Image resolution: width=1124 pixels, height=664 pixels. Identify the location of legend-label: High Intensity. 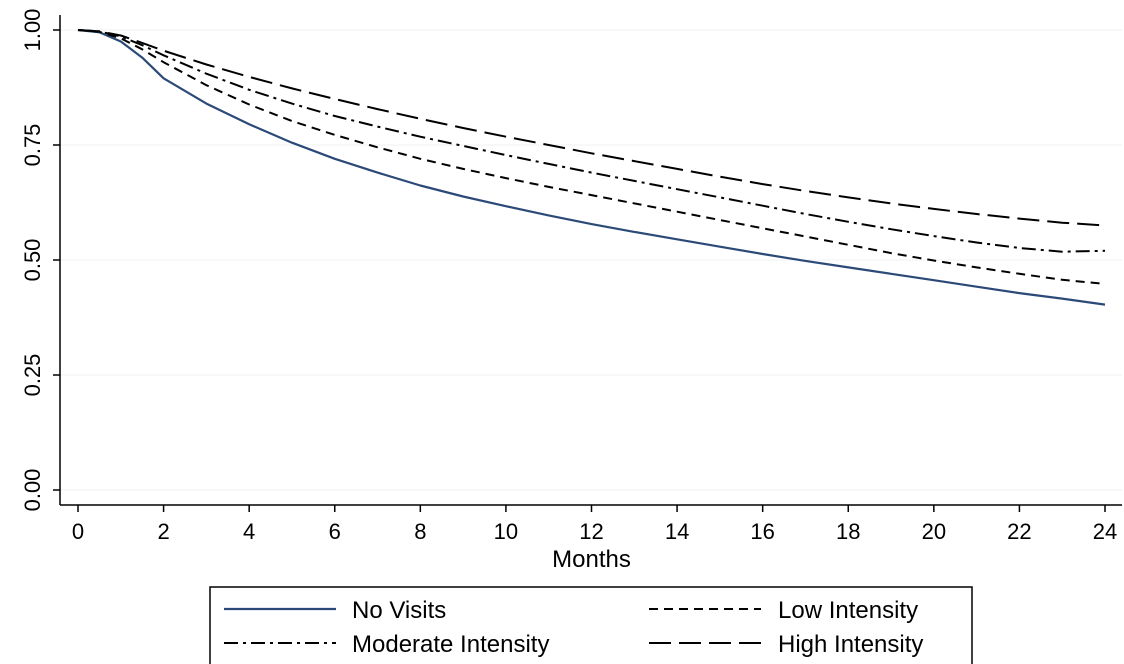
(850, 644).